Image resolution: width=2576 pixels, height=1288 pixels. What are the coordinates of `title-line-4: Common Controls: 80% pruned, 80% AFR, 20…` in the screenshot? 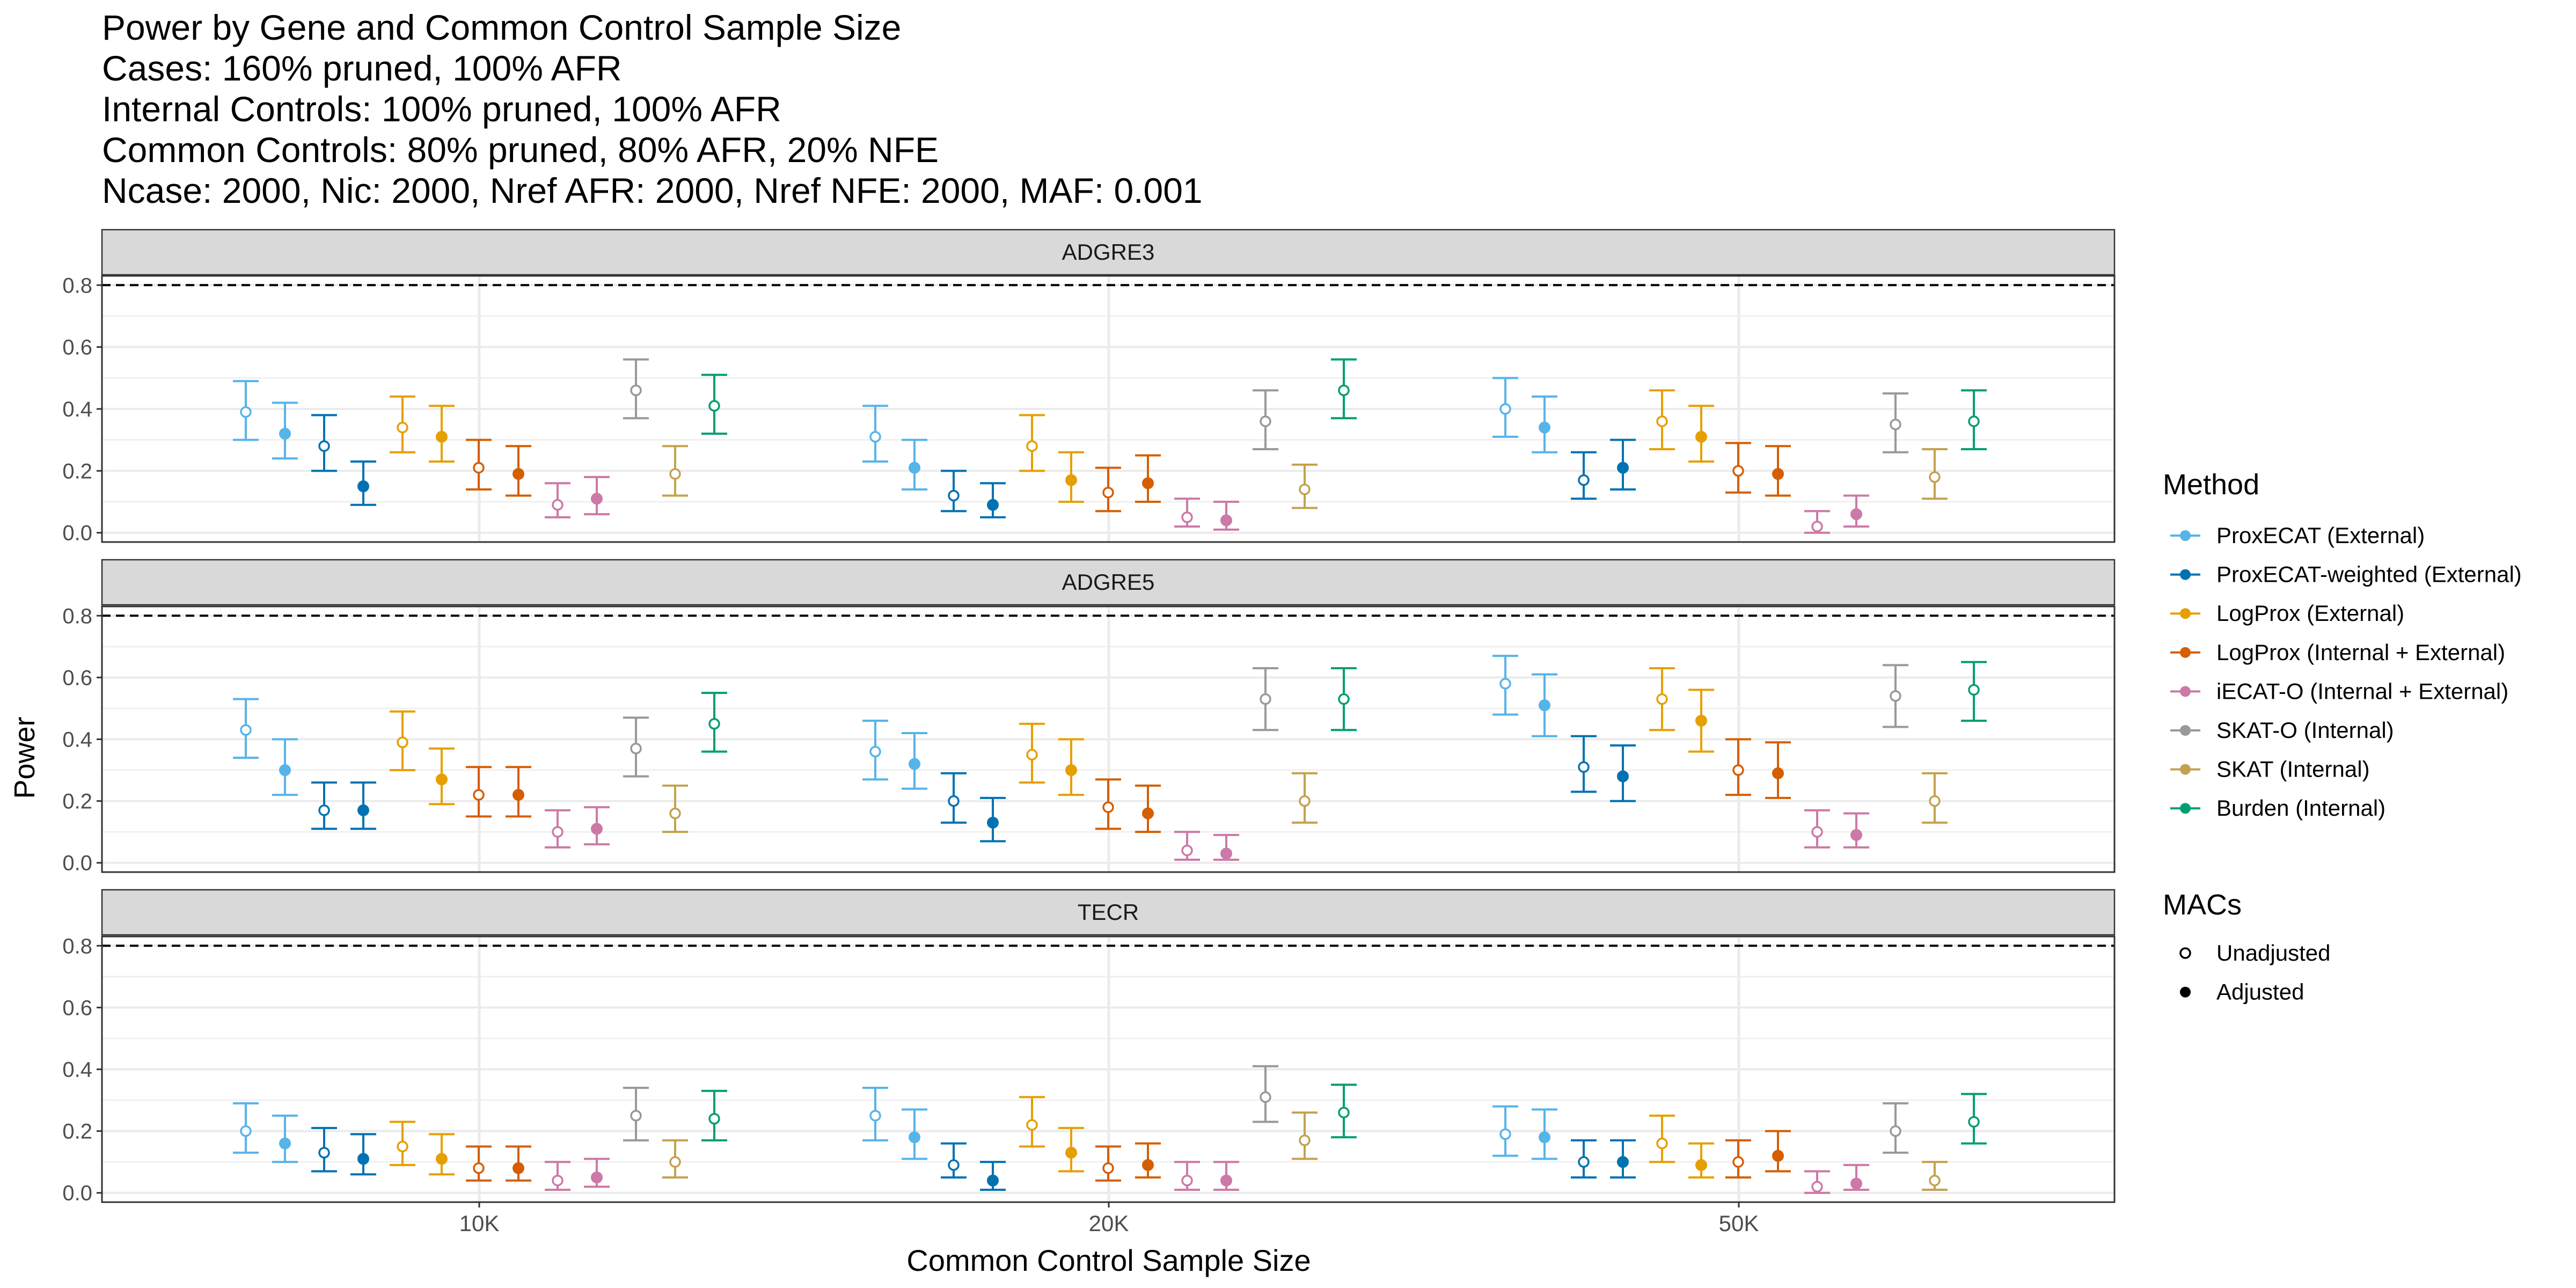 It's located at (520, 150).